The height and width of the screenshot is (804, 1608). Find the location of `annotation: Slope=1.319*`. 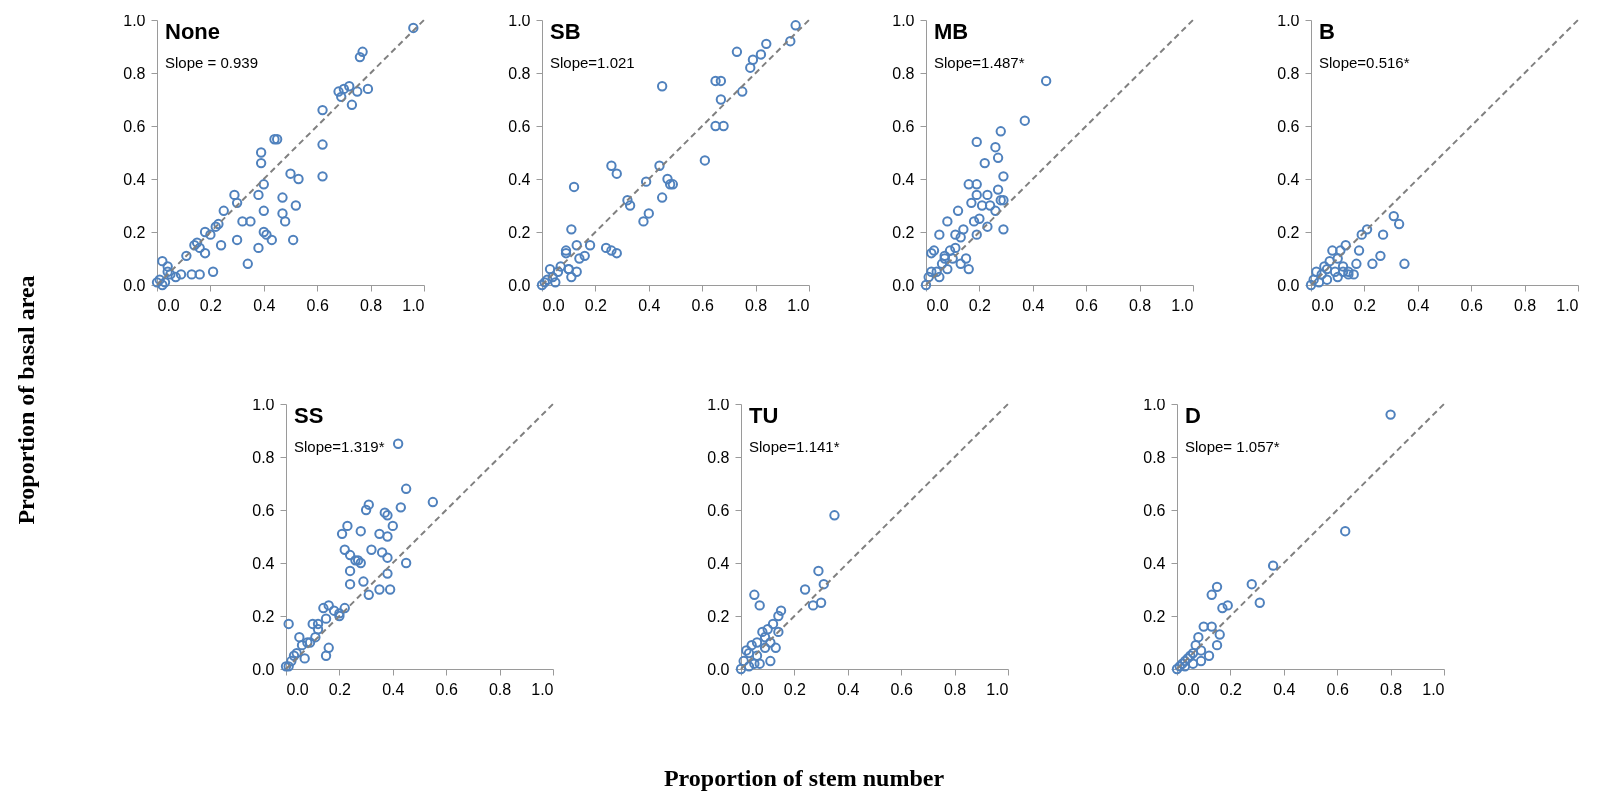

annotation: Slope=1.319* is located at coordinates (339, 446).